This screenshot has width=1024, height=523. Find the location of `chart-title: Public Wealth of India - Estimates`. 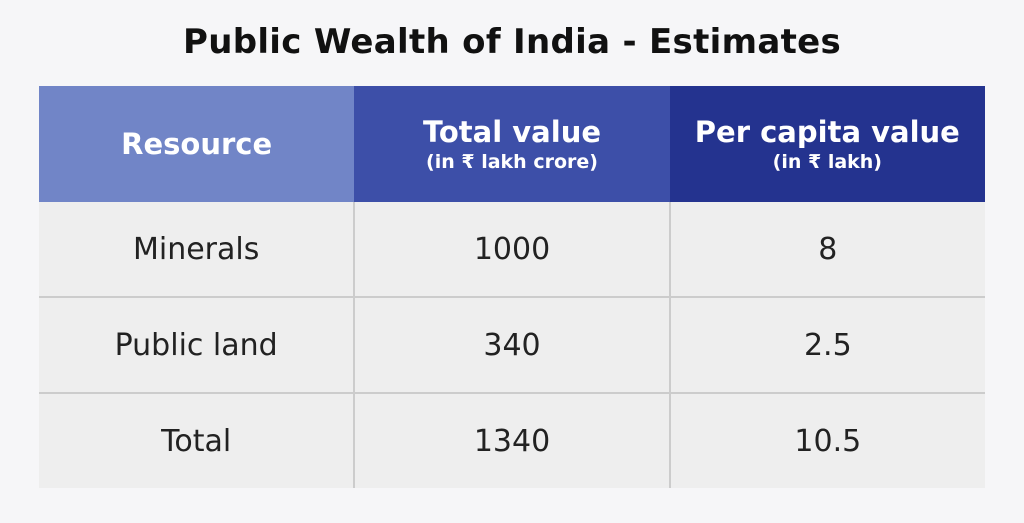

chart-title: Public Wealth of India - Estimates is located at coordinates (512, 42).